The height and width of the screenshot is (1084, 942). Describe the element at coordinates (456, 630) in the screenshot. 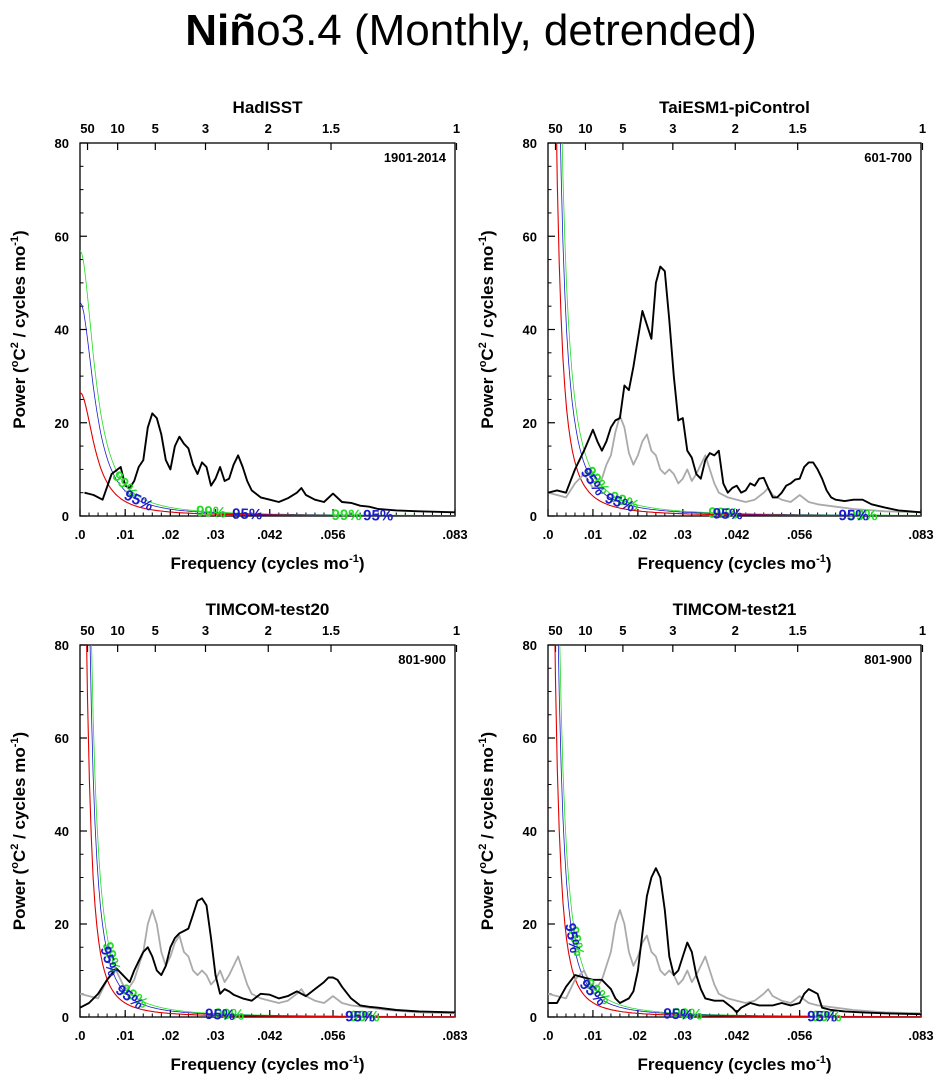

I see `top-tick-label: 1` at that location.